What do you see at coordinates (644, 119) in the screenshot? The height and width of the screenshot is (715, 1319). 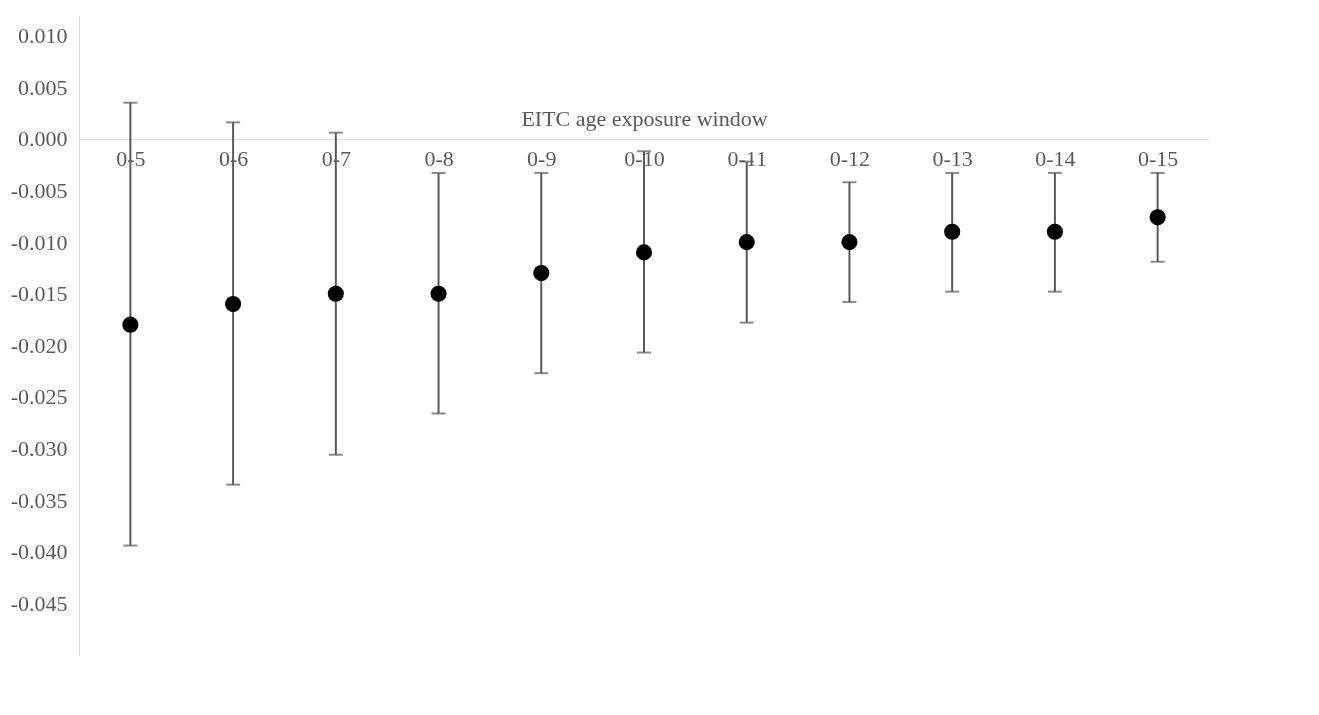 I see `x-axis-title: EITC age exposure window` at bounding box center [644, 119].